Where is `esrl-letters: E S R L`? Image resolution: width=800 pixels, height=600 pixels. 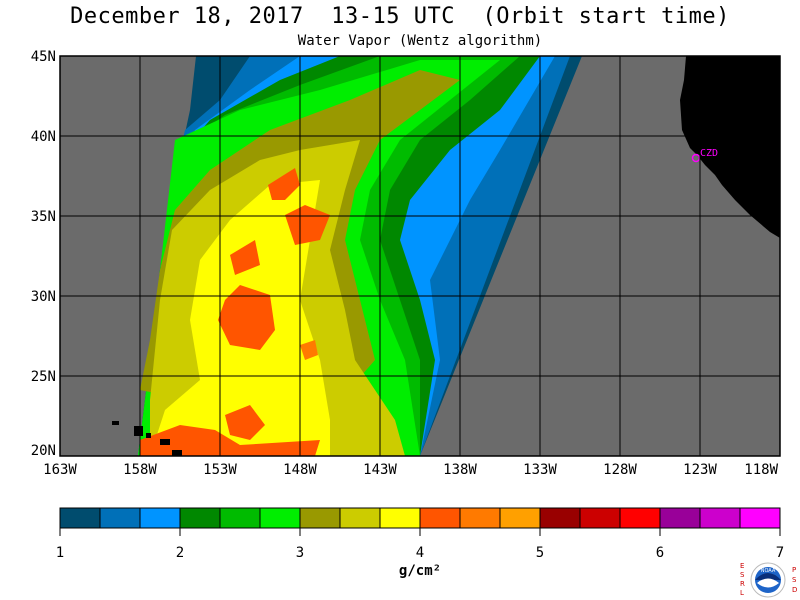
esrl-letters: E S R L is located at coordinates (742, 579).